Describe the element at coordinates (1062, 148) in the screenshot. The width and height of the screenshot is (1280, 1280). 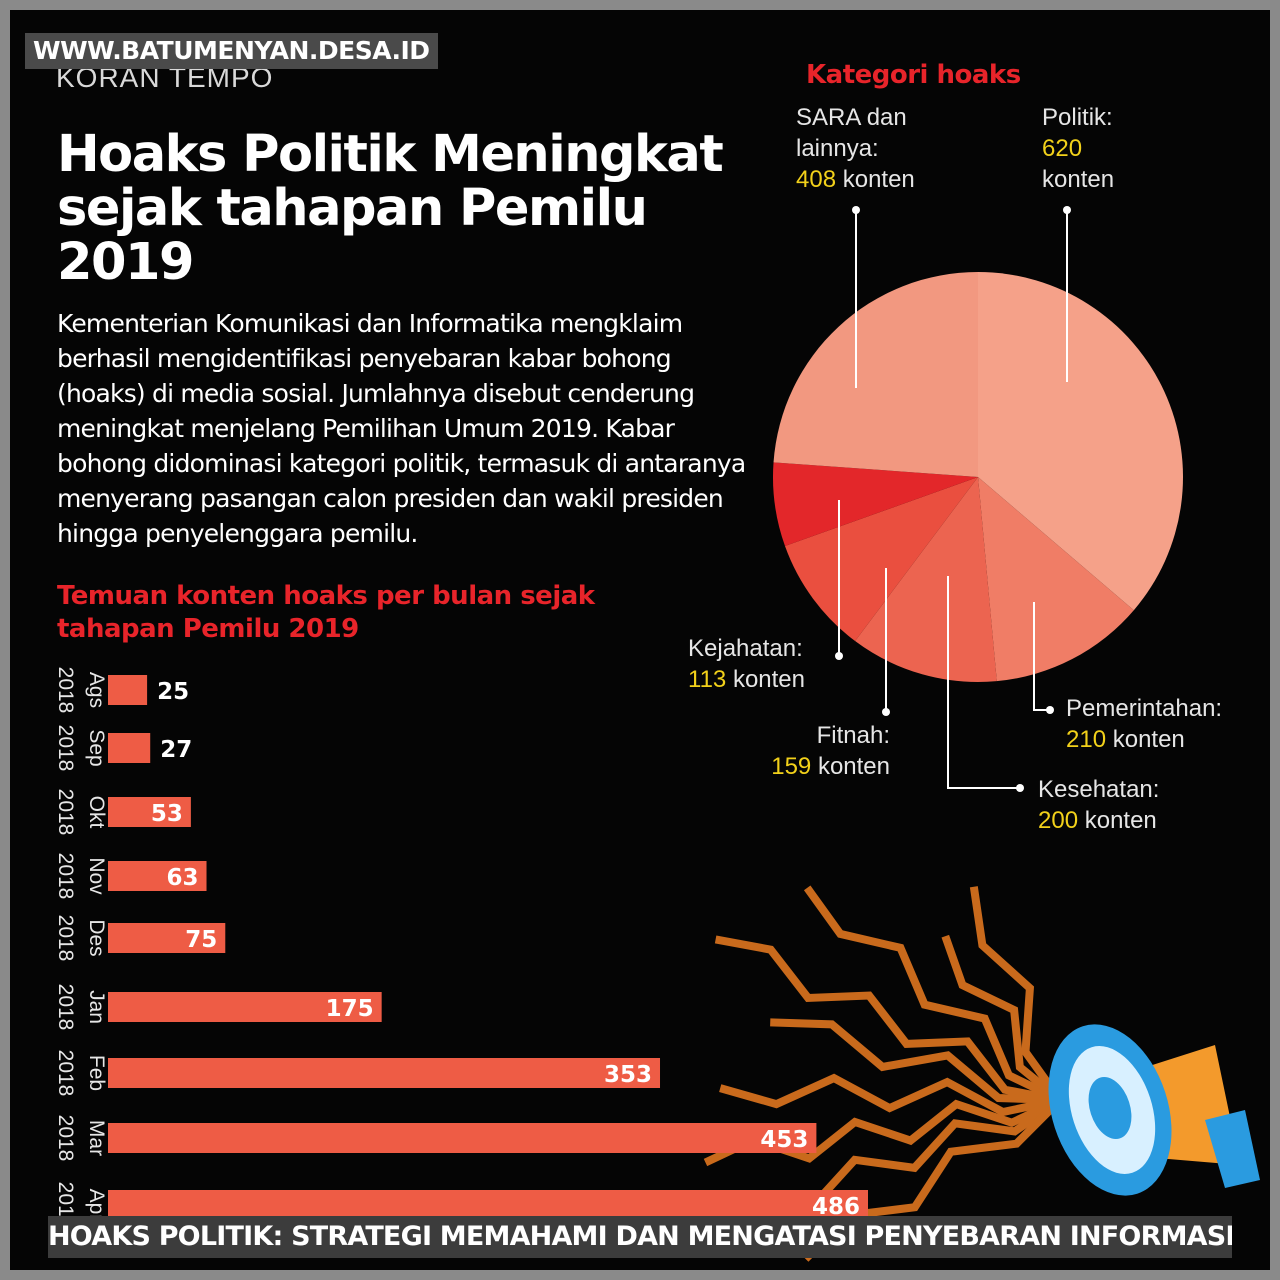
I see `pie-label-politik-value: 620` at that location.